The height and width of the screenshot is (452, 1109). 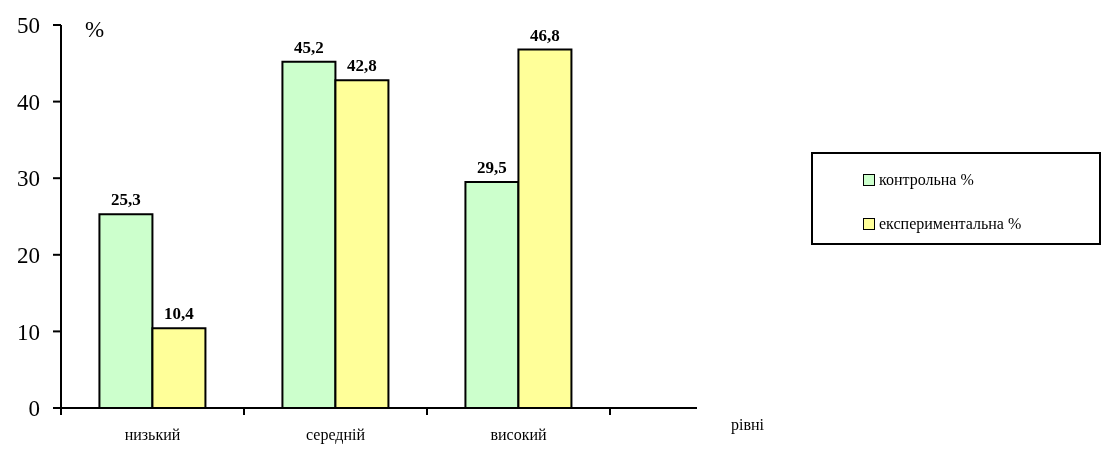 I want to click on y-tick-label: 40, so click(x=28, y=102).